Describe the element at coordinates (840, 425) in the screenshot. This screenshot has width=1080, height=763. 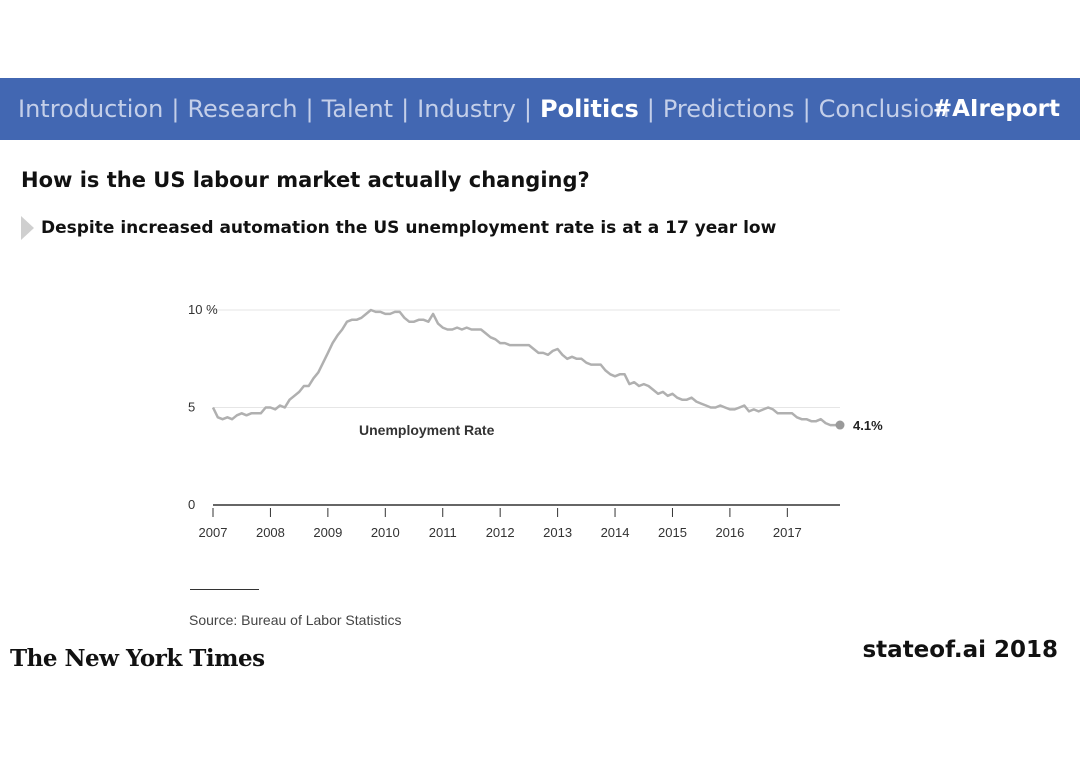
I see `end-point-marker` at that location.